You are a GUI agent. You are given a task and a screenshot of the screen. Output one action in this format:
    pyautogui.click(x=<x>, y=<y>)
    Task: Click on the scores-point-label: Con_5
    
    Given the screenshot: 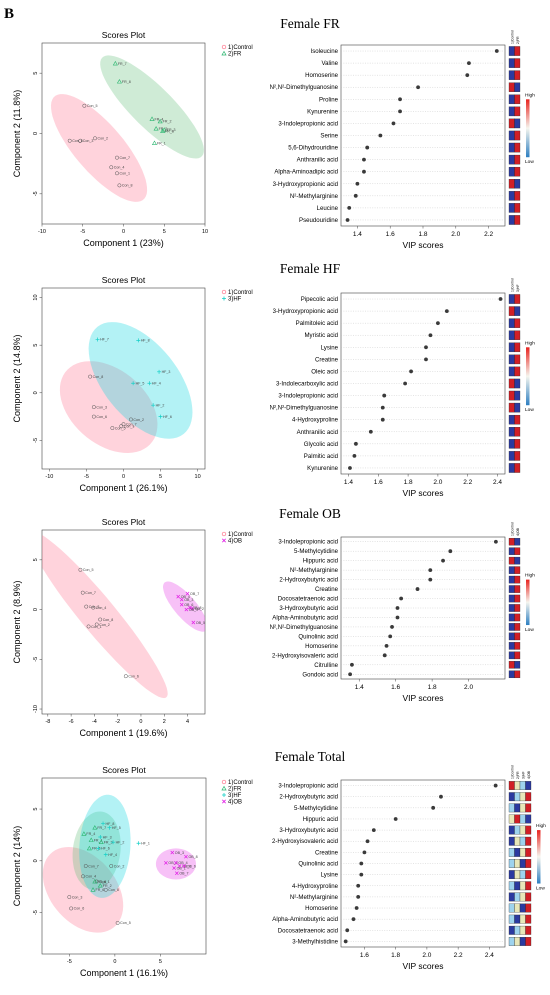 What is the action you would take?
    pyautogui.click(x=125, y=923)
    